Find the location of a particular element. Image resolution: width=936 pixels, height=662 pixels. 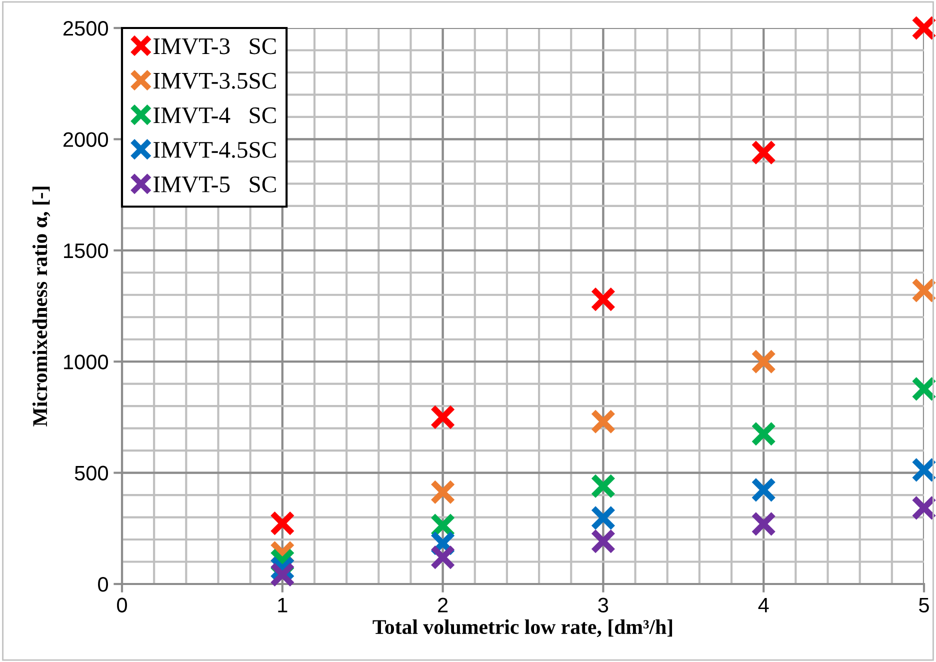

y-axis-title: Micromixedness ratio α, [-] is located at coordinates (41, 306).